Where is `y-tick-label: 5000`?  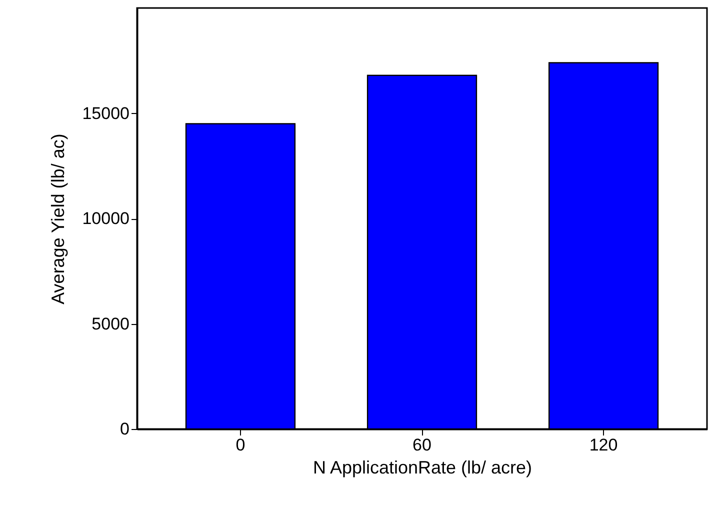
y-tick-label: 5000 is located at coordinates (111, 324).